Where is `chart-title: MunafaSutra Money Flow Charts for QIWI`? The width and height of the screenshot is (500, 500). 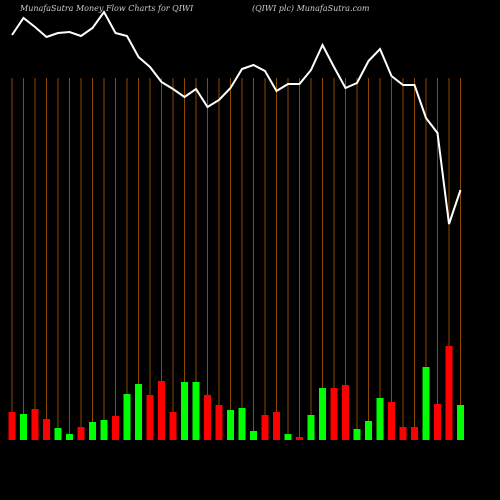
chart-title: MunafaSutra Money Flow Charts for QIWI is located at coordinates (106, 8).